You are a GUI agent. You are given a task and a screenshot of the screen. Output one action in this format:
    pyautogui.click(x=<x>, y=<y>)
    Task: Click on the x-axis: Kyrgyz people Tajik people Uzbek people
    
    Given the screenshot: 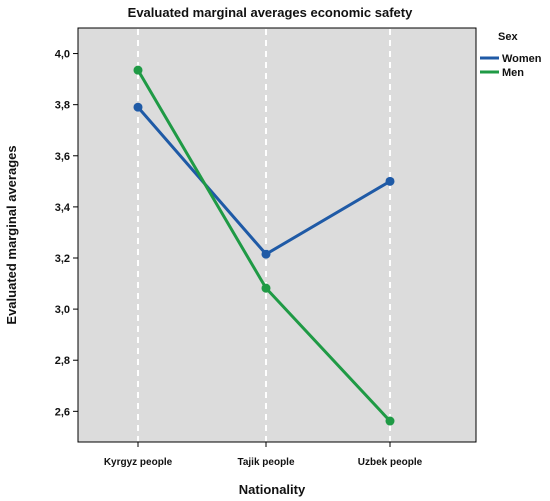 What is the action you would take?
    pyautogui.click(x=263, y=455)
    